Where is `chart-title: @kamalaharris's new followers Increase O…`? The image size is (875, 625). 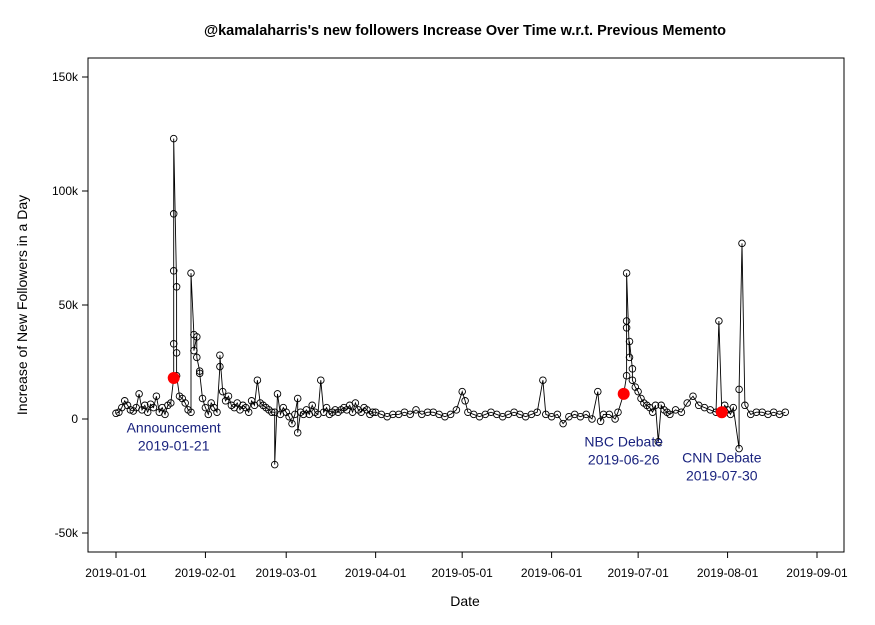
chart-title: @kamalaharris's new followers Increase O… is located at coordinates (465, 31).